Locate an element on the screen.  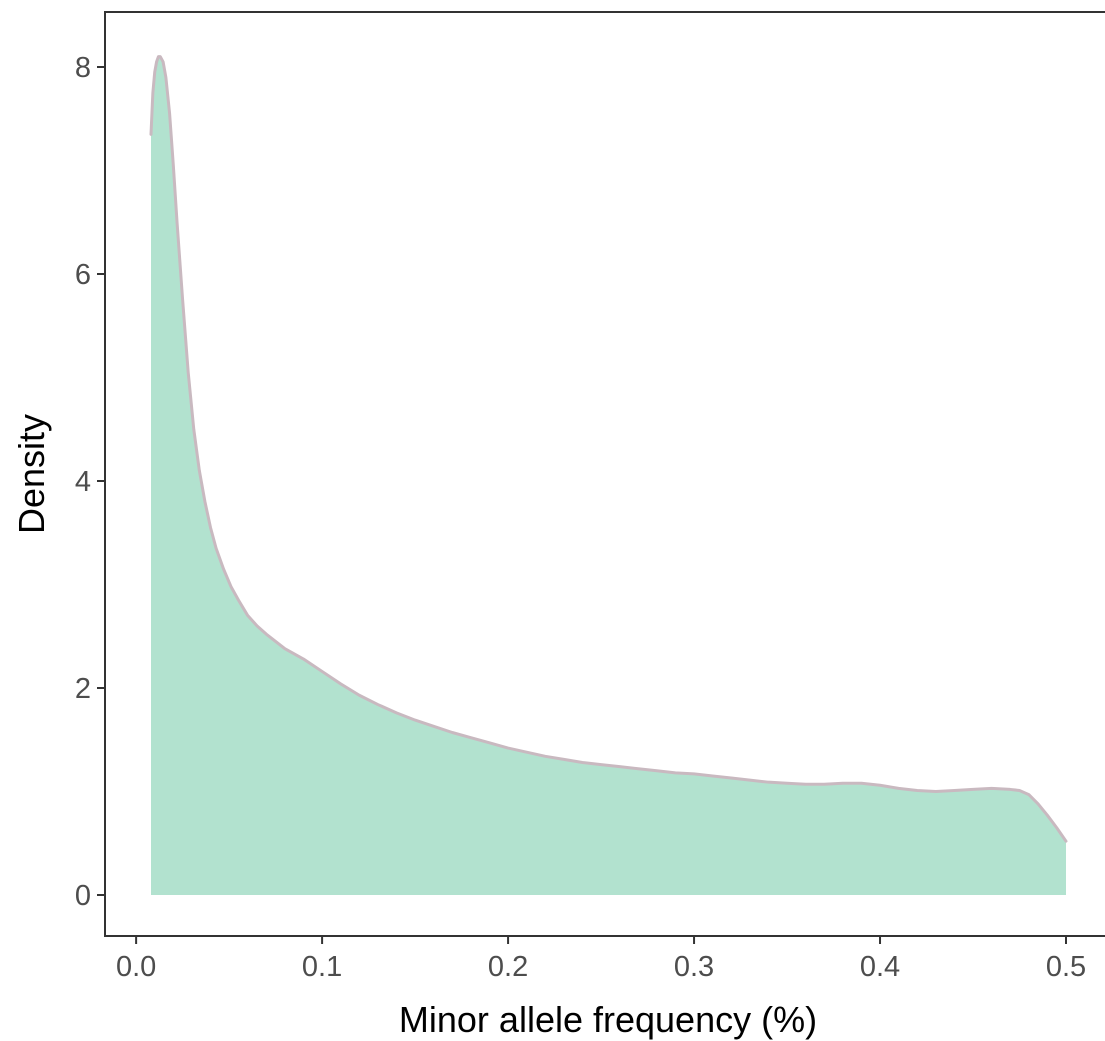
y-tick-label: 0 is located at coordinates (83, 896).